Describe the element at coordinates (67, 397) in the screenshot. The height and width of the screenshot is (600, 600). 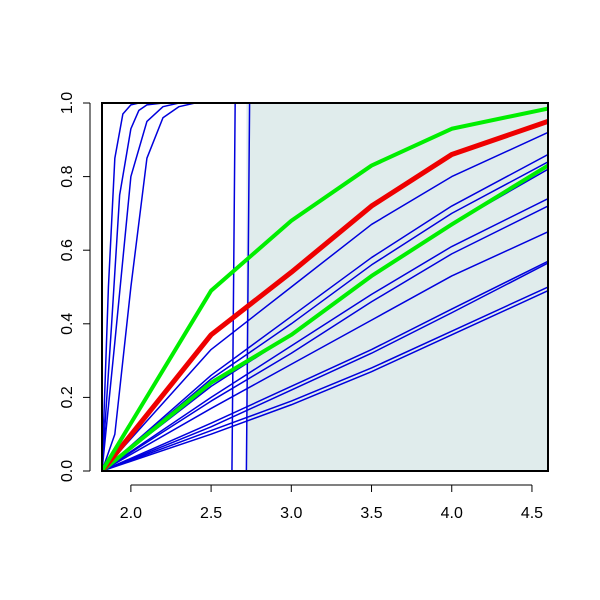
I see `y-tick-label: 0.2` at that location.